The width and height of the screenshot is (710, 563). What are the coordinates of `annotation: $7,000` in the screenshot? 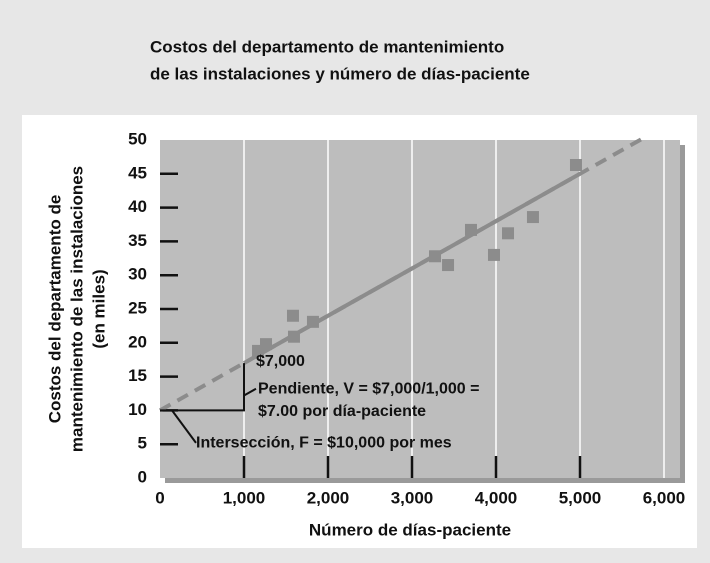 It's located at (280, 361).